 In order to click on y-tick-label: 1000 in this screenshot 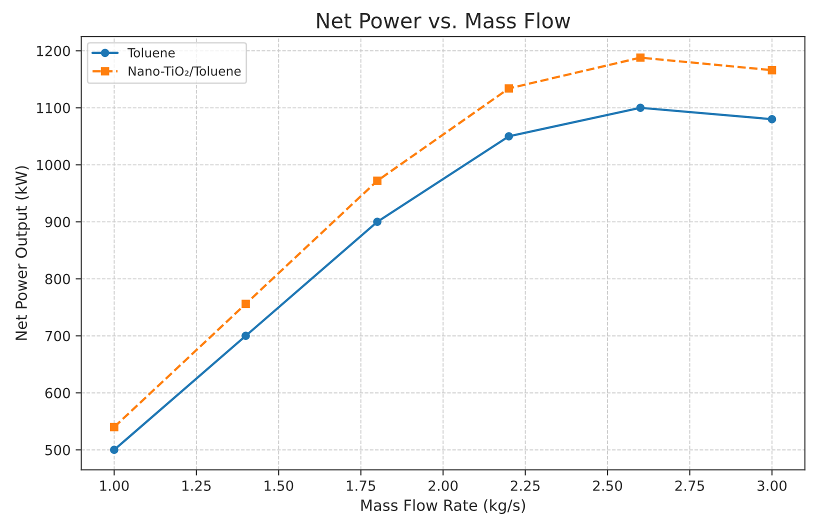, I will do `click(53, 165)`.